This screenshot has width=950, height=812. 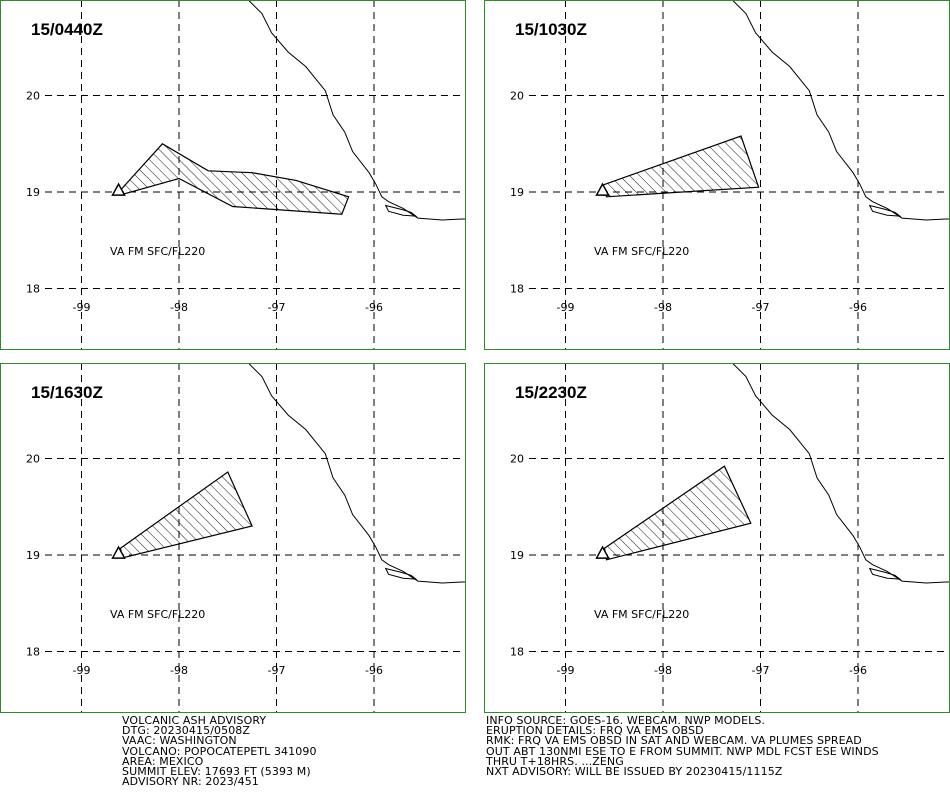 I want to click on advisory-dtg: DTG: 20230415/0508Z, so click(x=186, y=731).